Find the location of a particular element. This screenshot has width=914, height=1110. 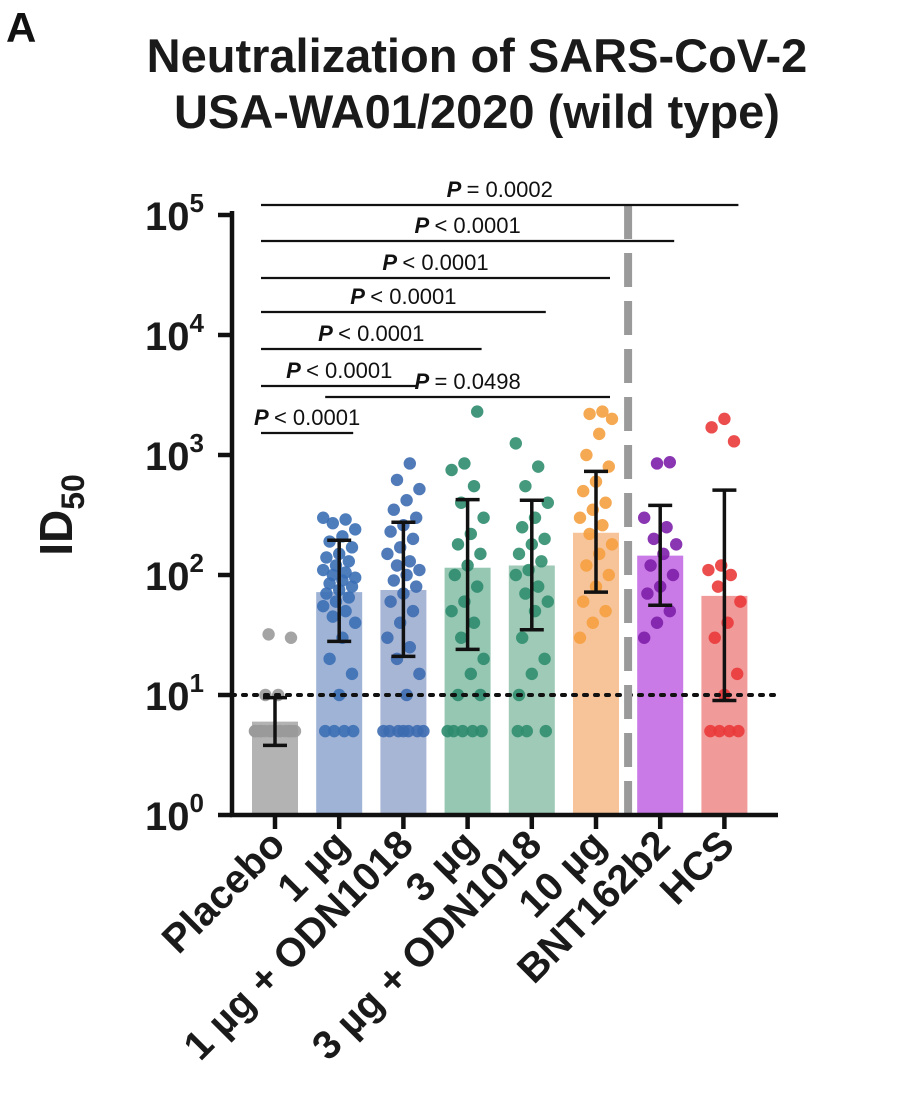

comparison-bracket: P = 0.0002 is located at coordinates (500, 192).